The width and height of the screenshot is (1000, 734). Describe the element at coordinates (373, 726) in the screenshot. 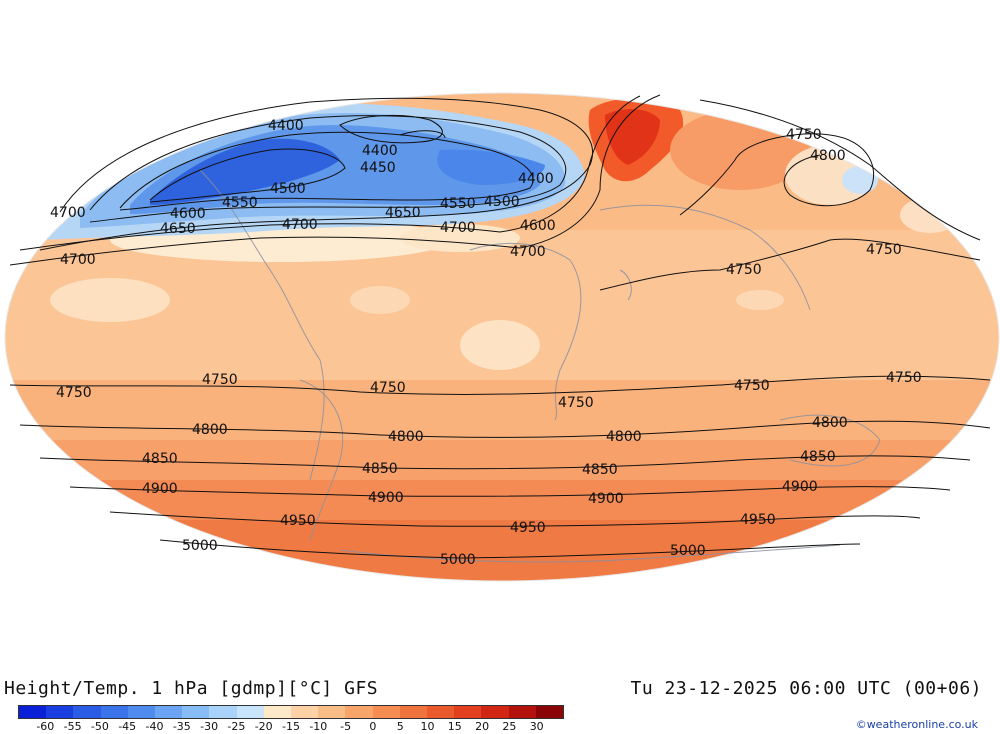

I see `colorbar-tick-label: 0` at that location.